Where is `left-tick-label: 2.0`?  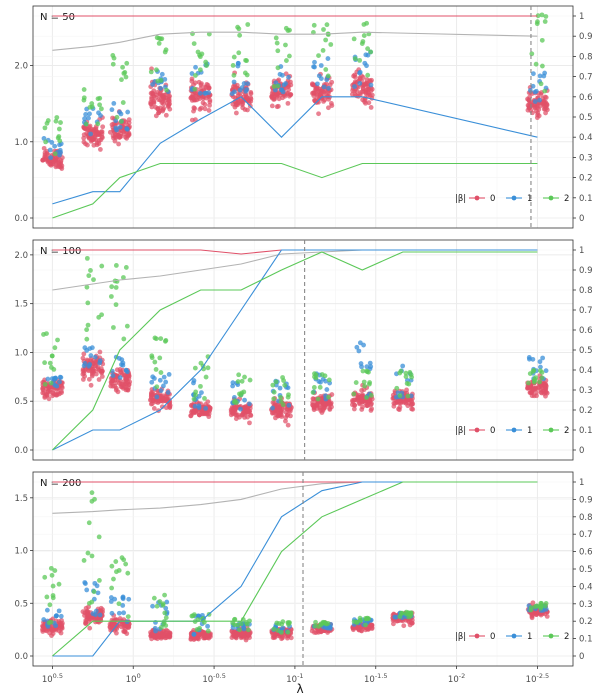 left-tick-label: 2.0 is located at coordinates (21, 67).